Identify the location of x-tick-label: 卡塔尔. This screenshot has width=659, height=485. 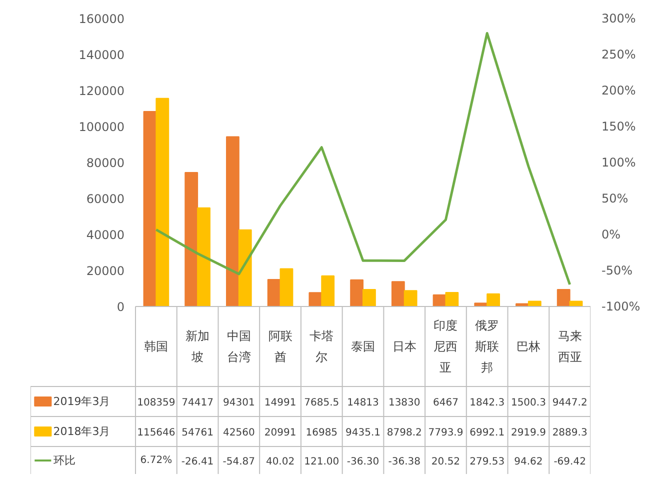
(322, 346).